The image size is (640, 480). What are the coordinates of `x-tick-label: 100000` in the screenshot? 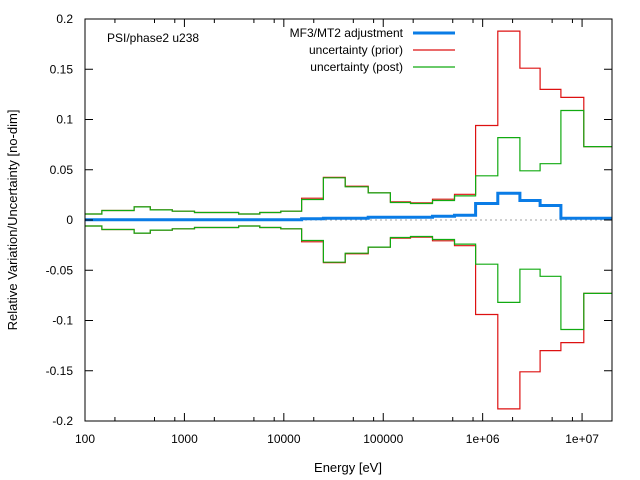 It's located at (383, 439).